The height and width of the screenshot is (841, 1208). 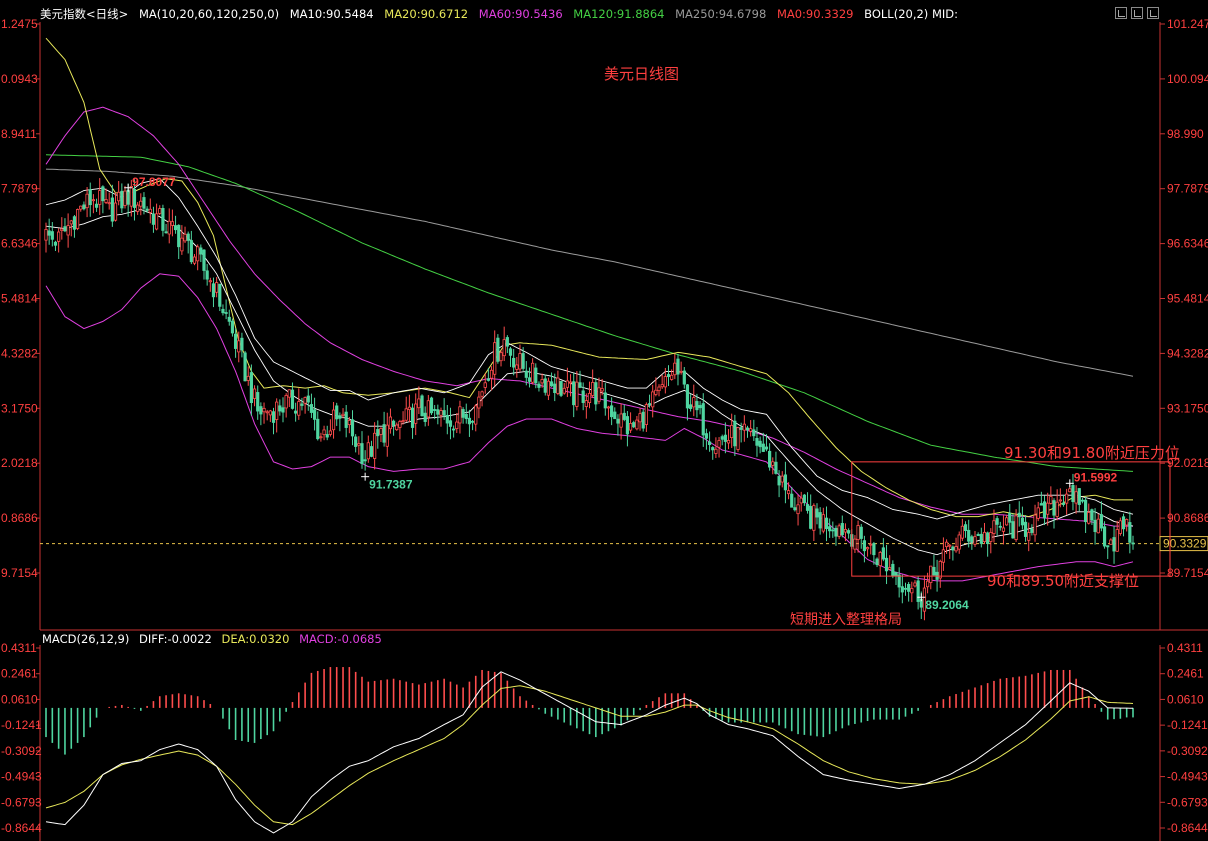 What do you see at coordinates (911, 14) in the screenshot?
I see `boll-label: BOLL(20,2) MID:` at bounding box center [911, 14].